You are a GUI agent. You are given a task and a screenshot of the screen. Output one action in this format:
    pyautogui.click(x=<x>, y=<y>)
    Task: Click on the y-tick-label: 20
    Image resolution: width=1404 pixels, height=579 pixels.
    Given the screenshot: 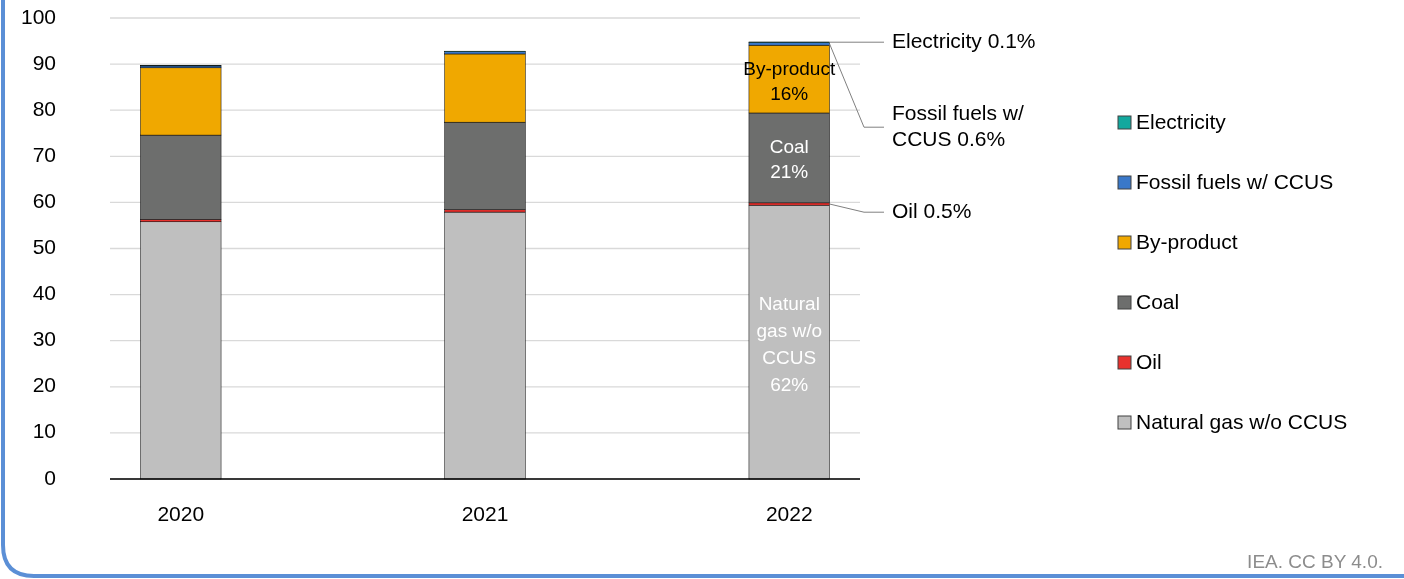 What is the action you would take?
    pyautogui.click(x=44, y=385)
    